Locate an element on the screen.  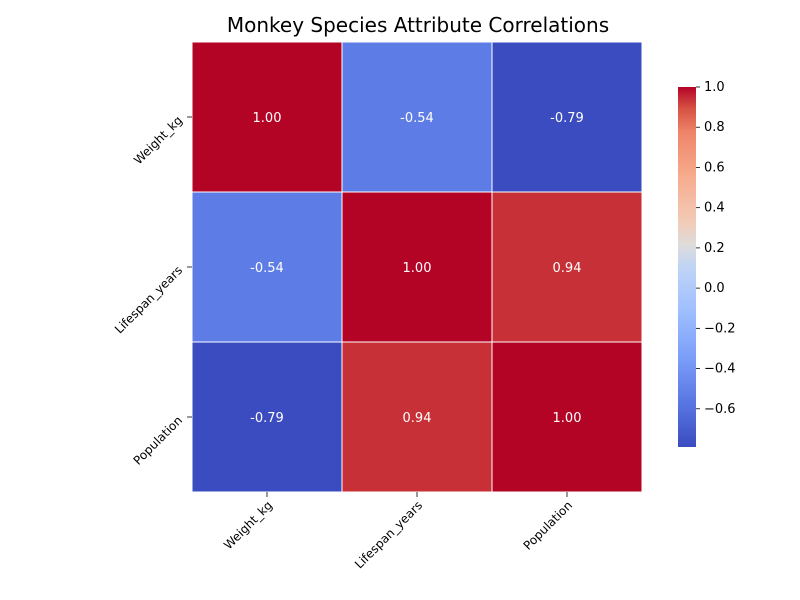
colorbar-ticks: 1.0 0.8 0.6 0.4 0.2 0.0 −0.2 −0.4 −0.6 is located at coordinates (716, 248).